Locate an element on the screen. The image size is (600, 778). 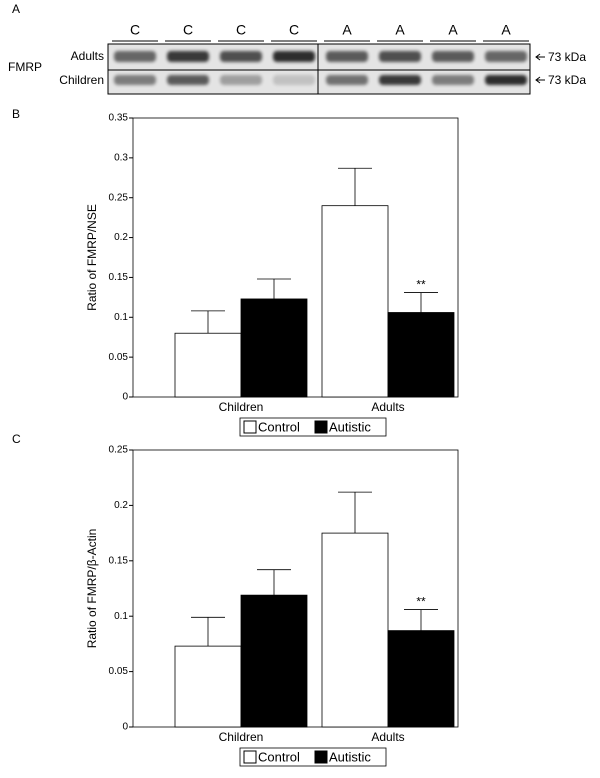
y-axis-label: Ratio of FMRP/β-Actin is located at coordinates (92, 589).